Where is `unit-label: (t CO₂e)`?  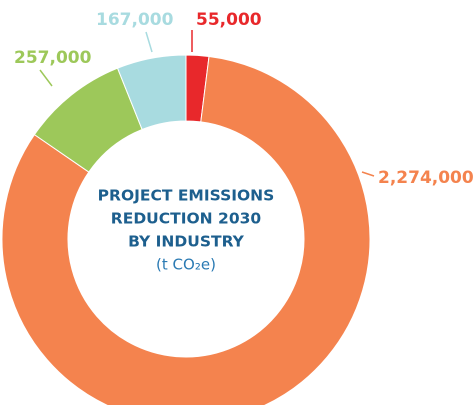
unit-label: (t CO₂e) is located at coordinates (186, 265).